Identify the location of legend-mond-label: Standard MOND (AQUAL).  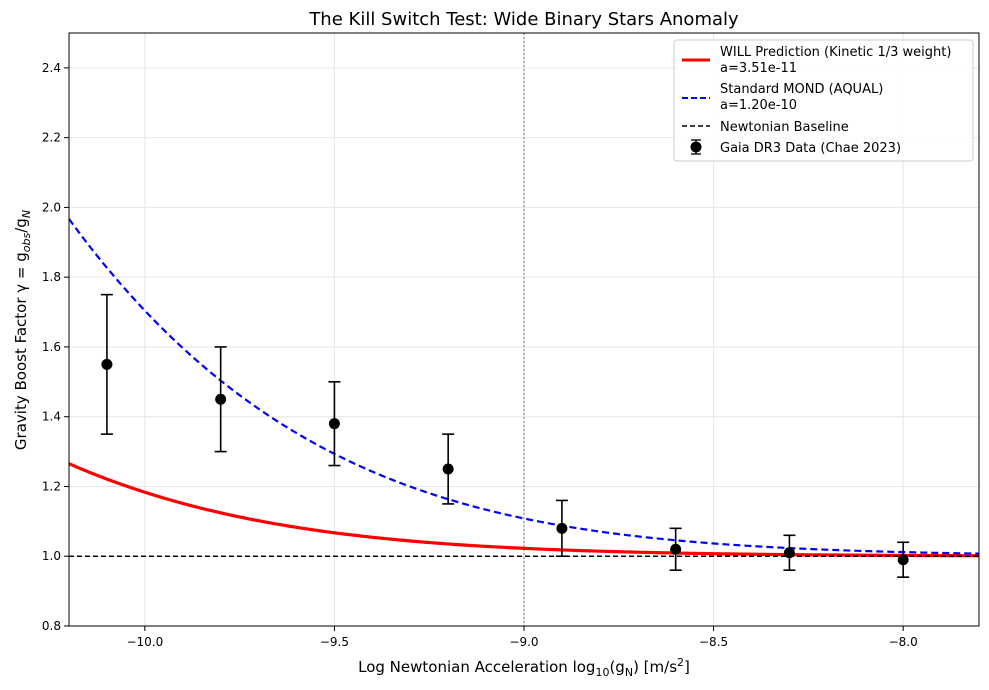
(801, 89).